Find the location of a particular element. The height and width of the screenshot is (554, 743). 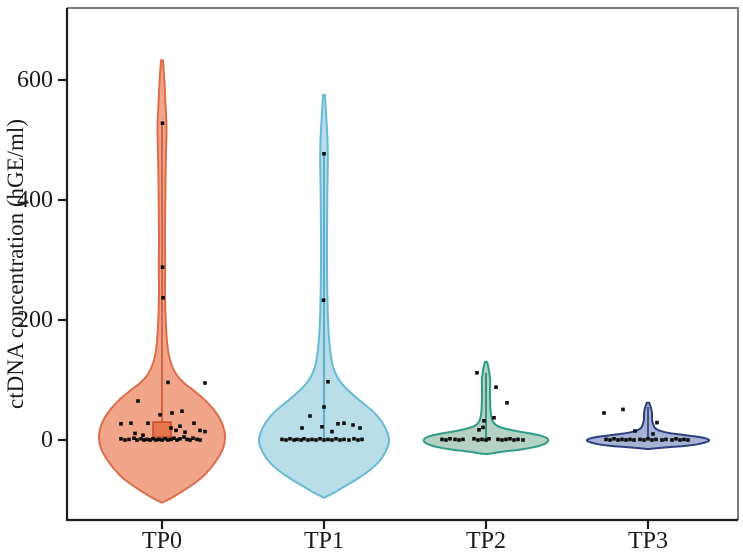

x-tick-label-TP0: TP0 is located at coordinates (162, 541).